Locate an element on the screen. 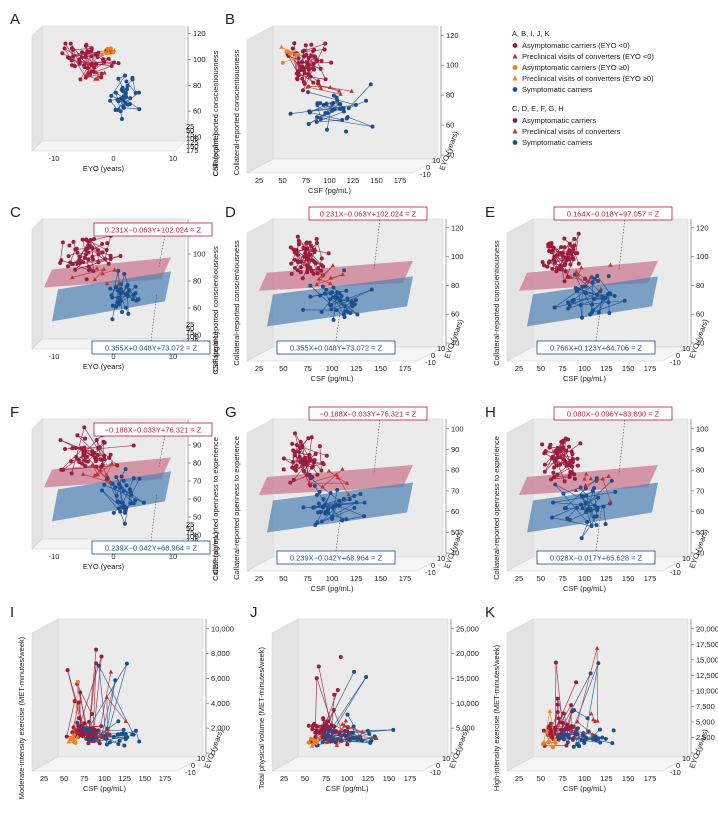 The height and width of the screenshot is (817, 718). x-axis-label: CSF (pg/mL) is located at coordinates (584, 788).